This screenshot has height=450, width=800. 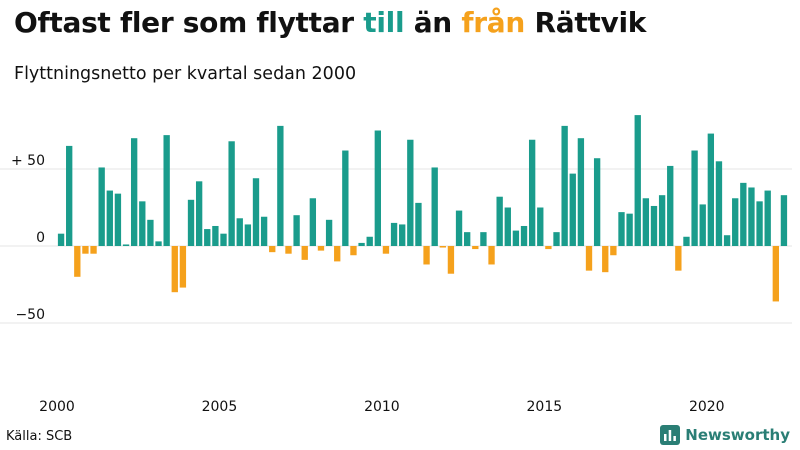 What do you see at coordinates (57, 407) in the screenshot?
I see `x-tick-label: 2000` at bounding box center [57, 407].